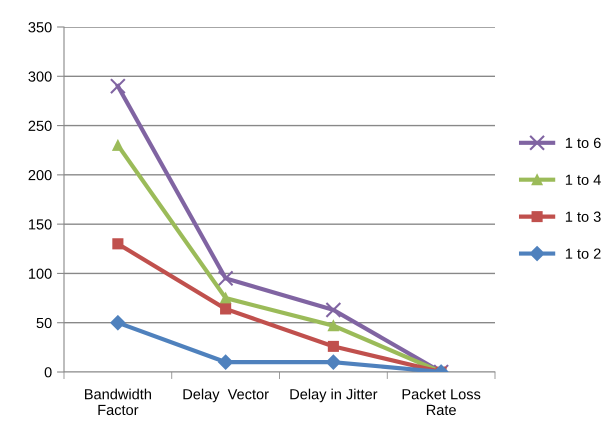 The image size is (603, 443). What do you see at coordinates (334, 395) in the screenshot?
I see `x-tick-label: Delay in Jitter` at bounding box center [334, 395].